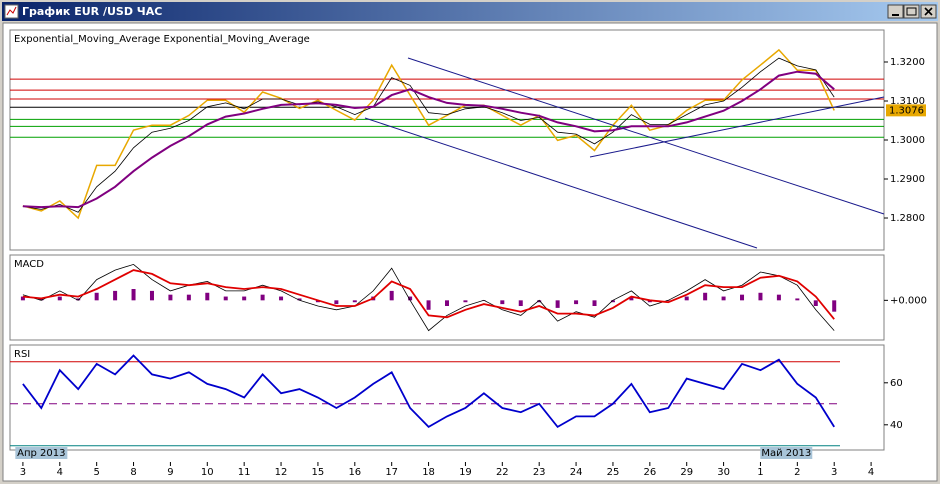  I want to click on x-tick-label: 17, so click(391, 472).